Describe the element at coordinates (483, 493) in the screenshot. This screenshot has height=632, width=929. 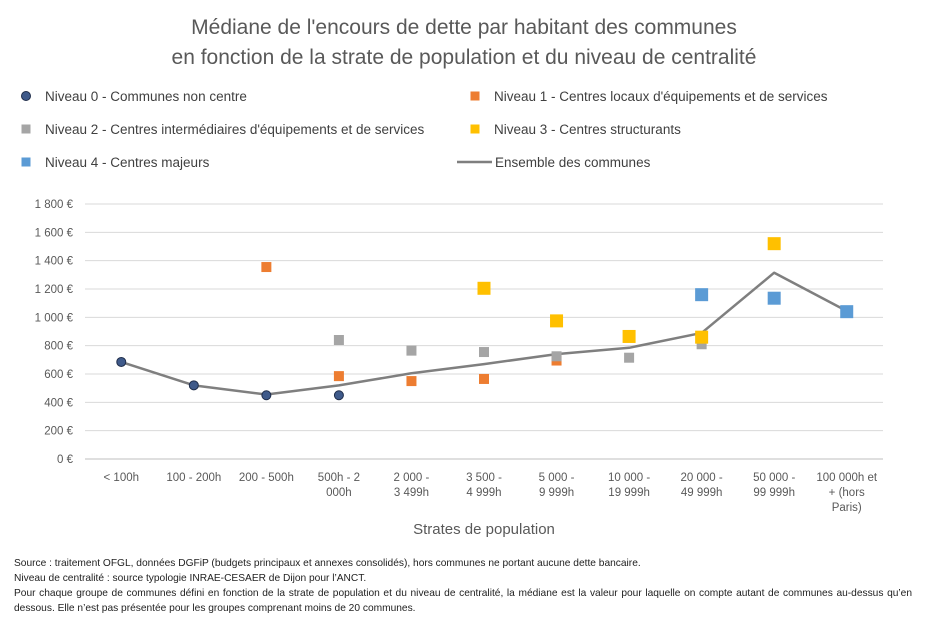
I see `x-tick-label-line: 4 999h` at that location.